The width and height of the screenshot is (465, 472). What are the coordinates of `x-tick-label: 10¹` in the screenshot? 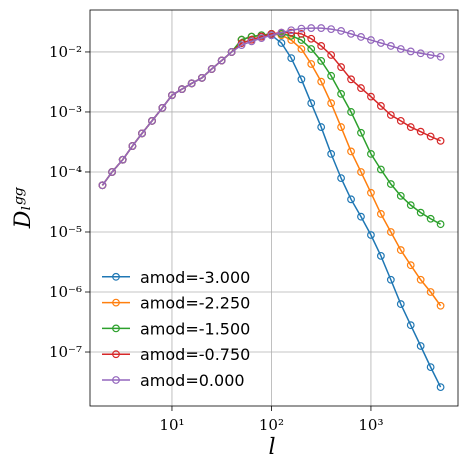 It's located at (171, 425).